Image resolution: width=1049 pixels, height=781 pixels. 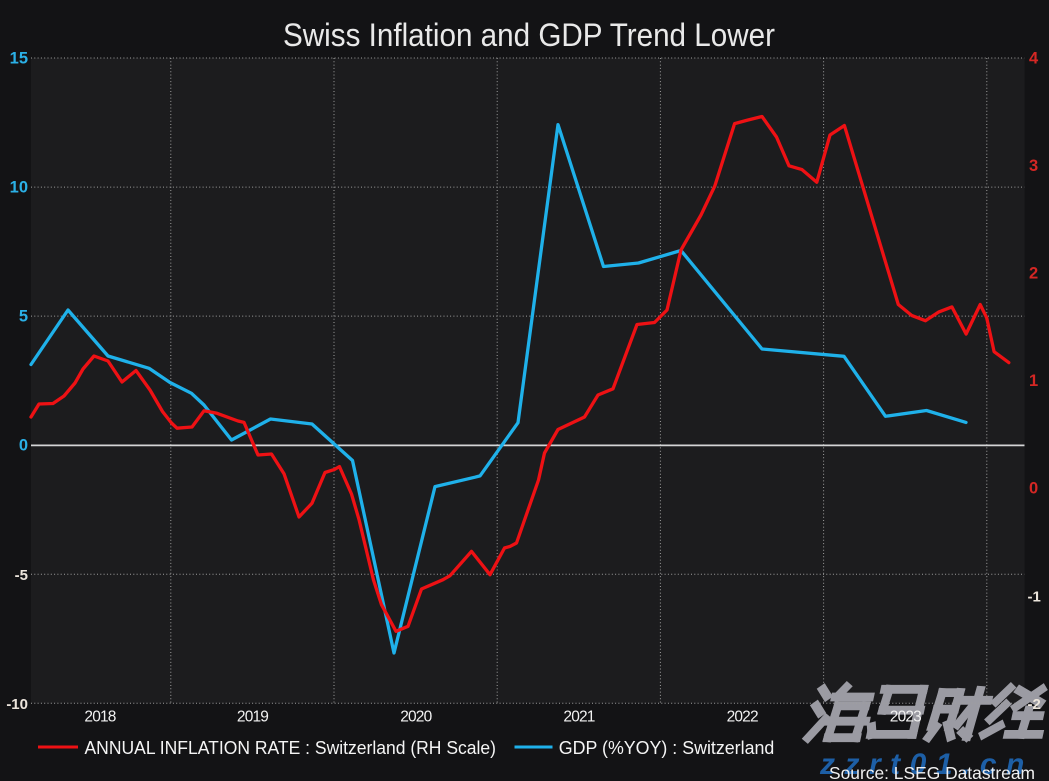 What do you see at coordinates (906, 717) in the screenshot?
I see `svg-text: 2023` at bounding box center [906, 717].